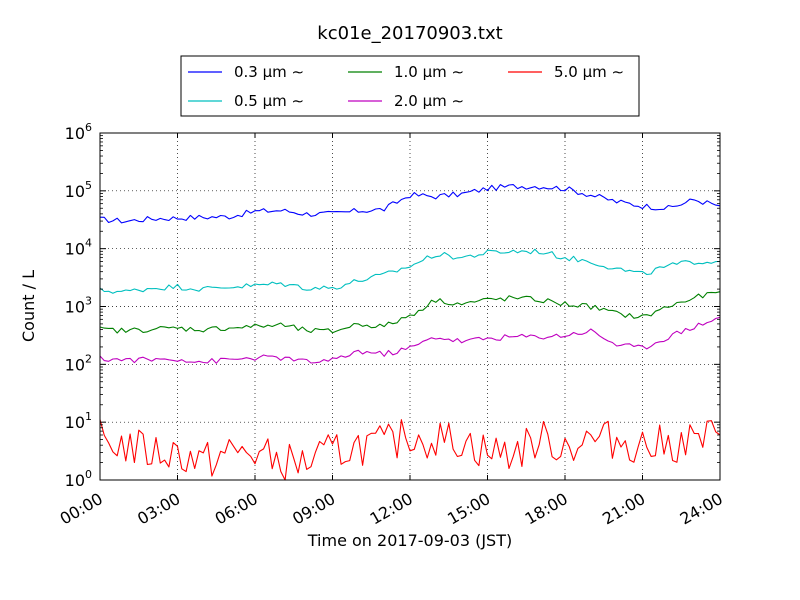 Image resolution: width=800 pixels, height=600 pixels. What do you see at coordinates (78, 421) in the screenshot?
I see `y-tick-label: 10¹` at bounding box center [78, 421].